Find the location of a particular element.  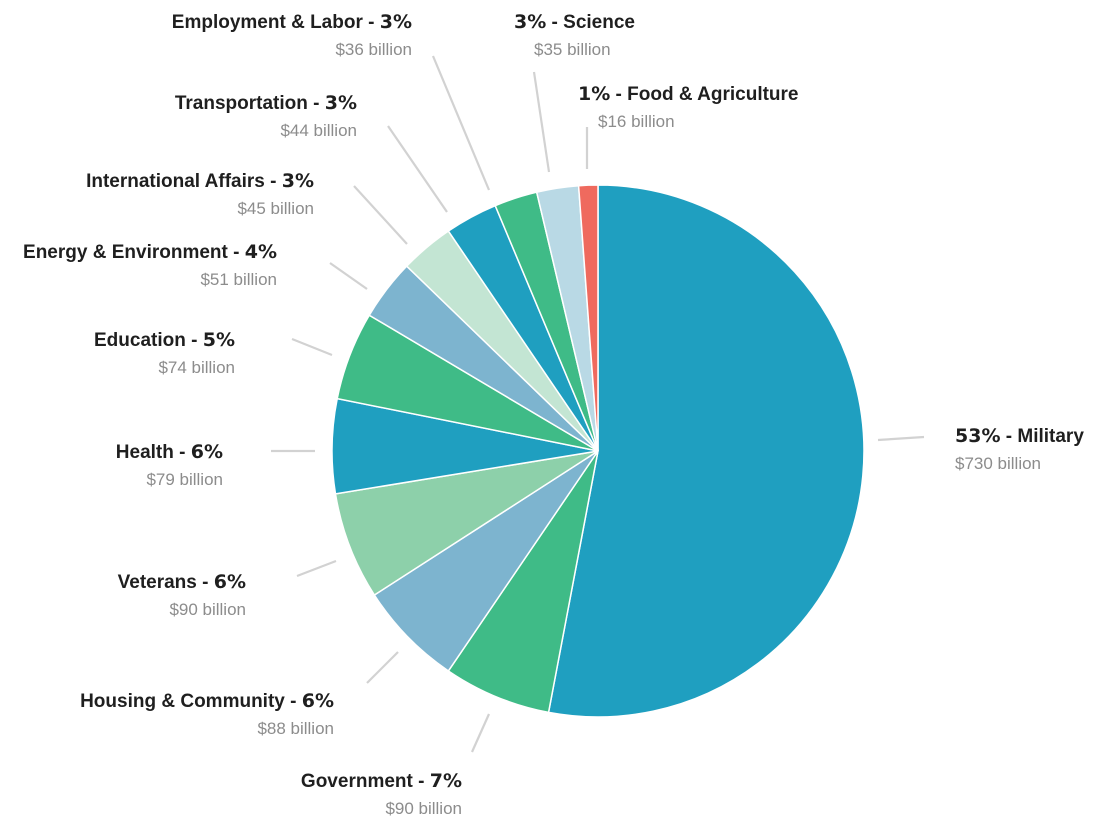

slice-label: Health - 6% is located at coordinates (169, 452).